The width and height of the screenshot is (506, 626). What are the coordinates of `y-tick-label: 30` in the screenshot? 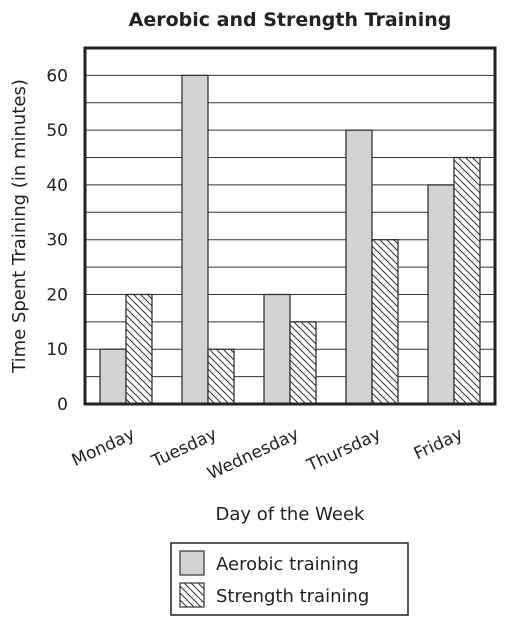 It's located at (57, 241).